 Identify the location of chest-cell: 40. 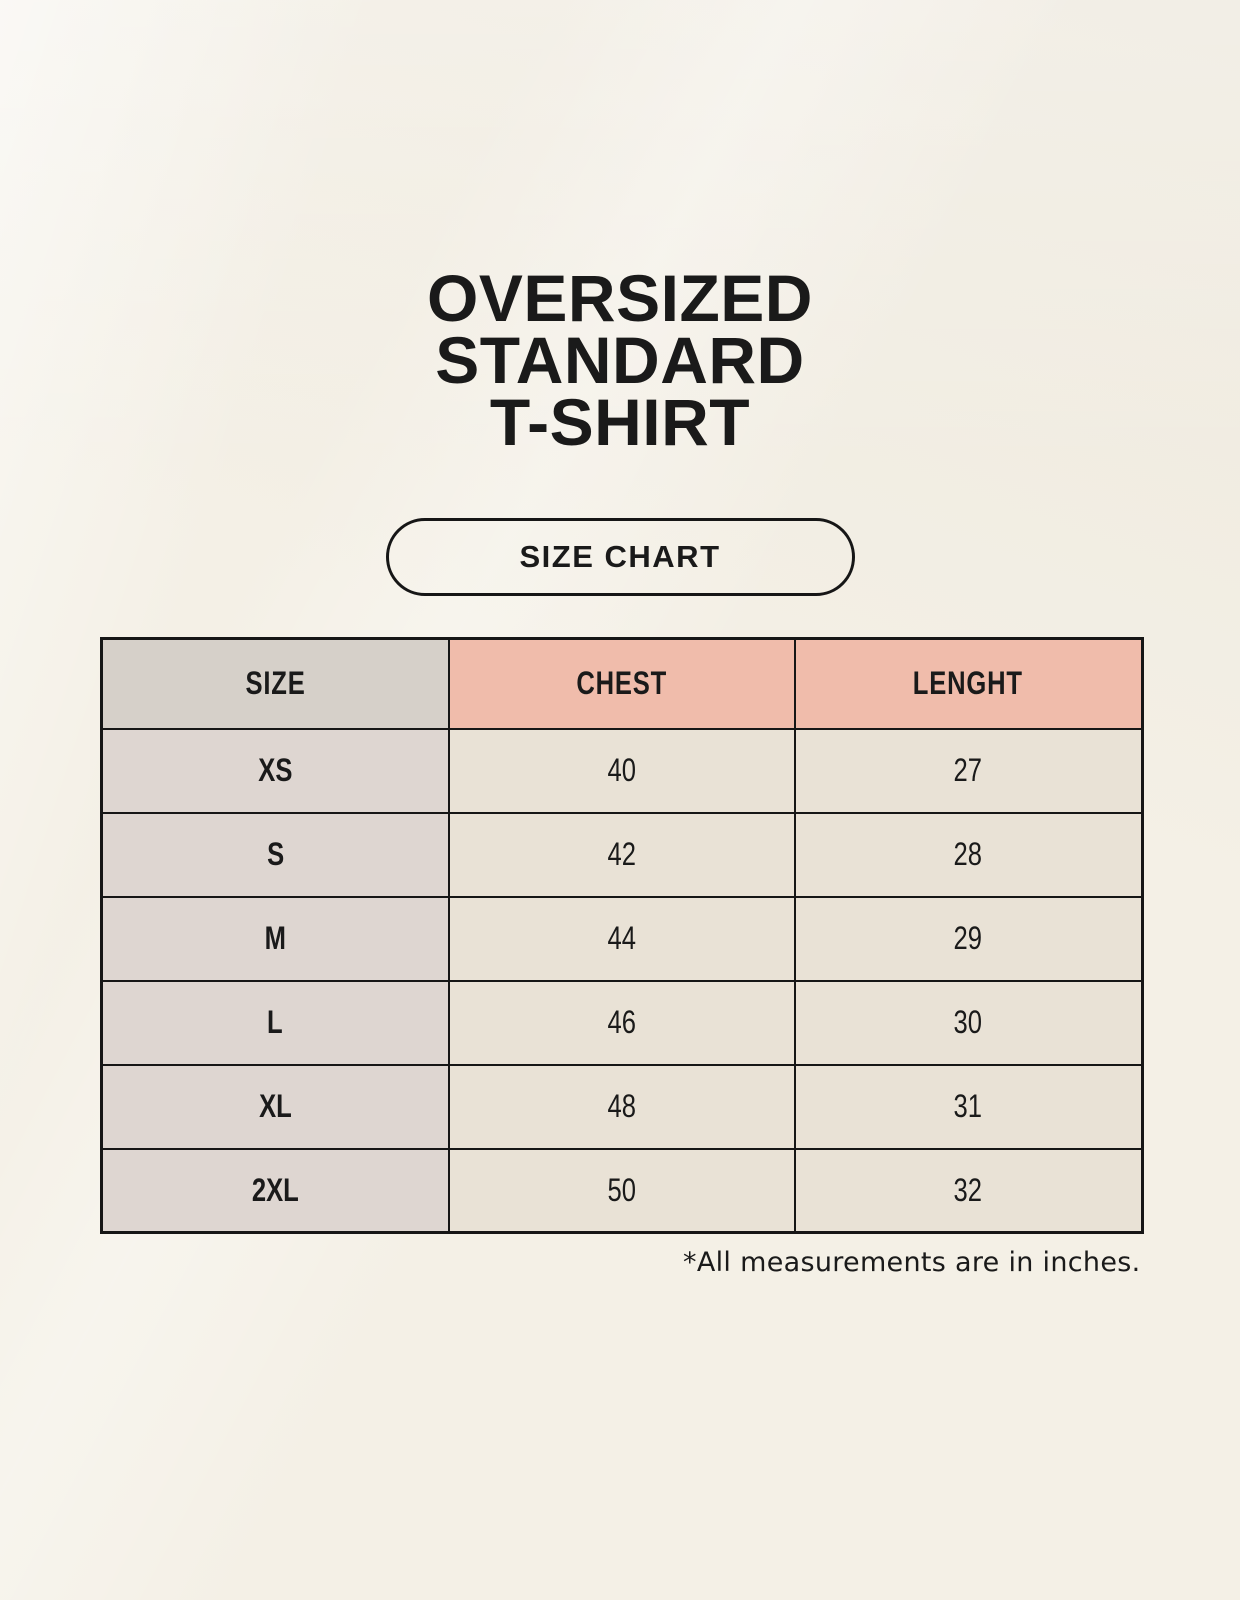
(622, 770).